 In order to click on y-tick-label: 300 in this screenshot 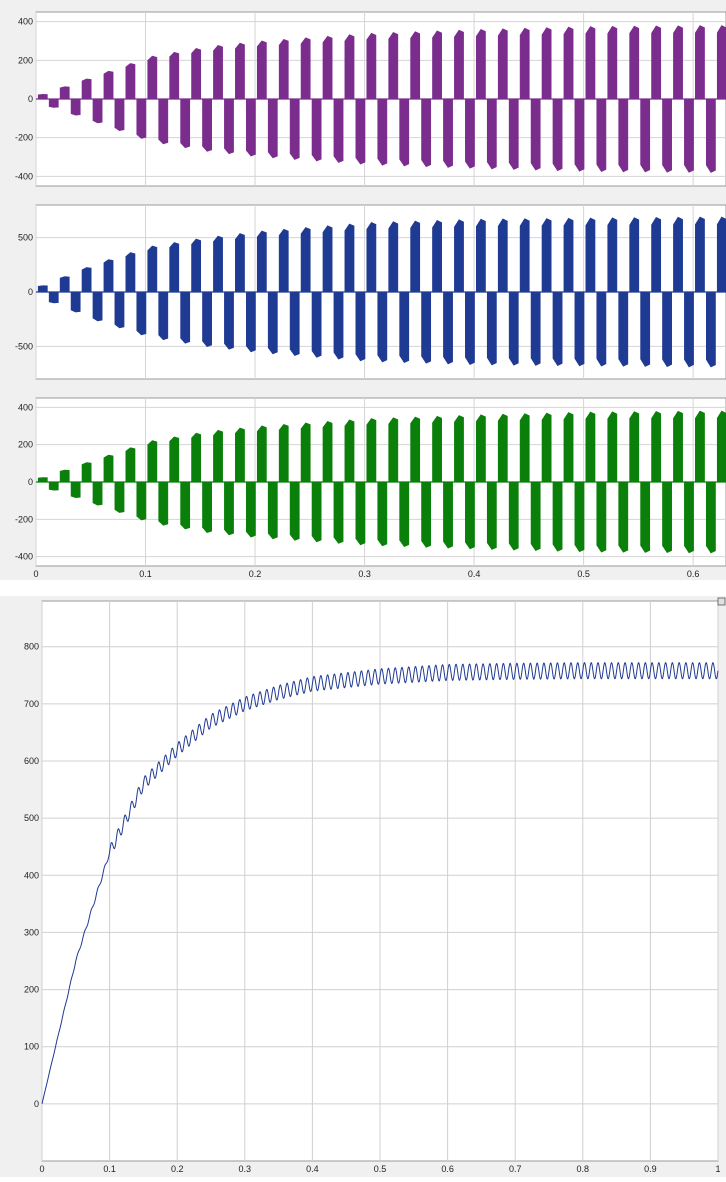, I will do `click(31, 932)`.